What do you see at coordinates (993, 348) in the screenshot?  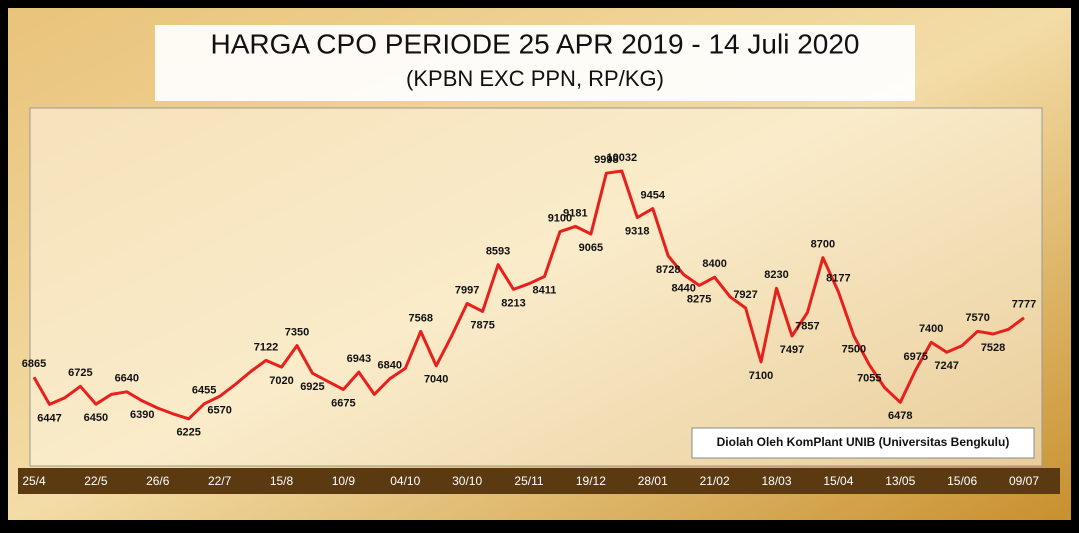 I see `data-label: 7528` at bounding box center [993, 348].